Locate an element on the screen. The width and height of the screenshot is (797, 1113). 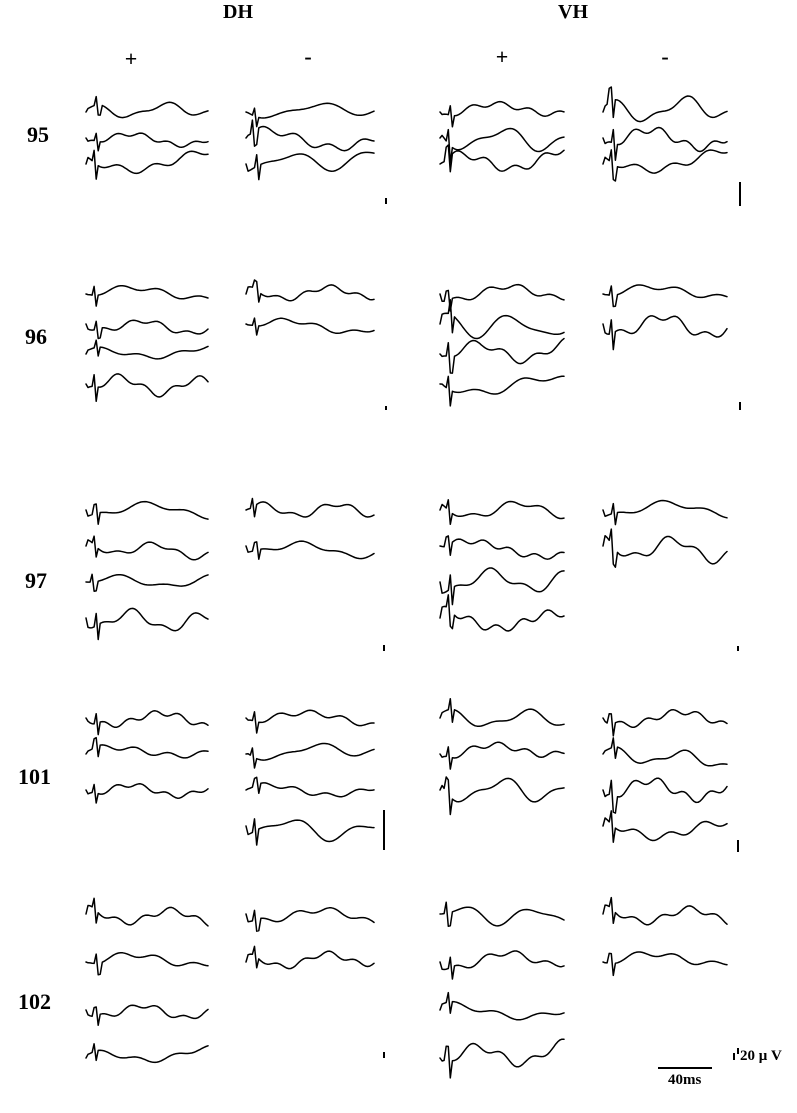
amplitude-scale-label: 20 μ V is located at coordinates (761, 1056).